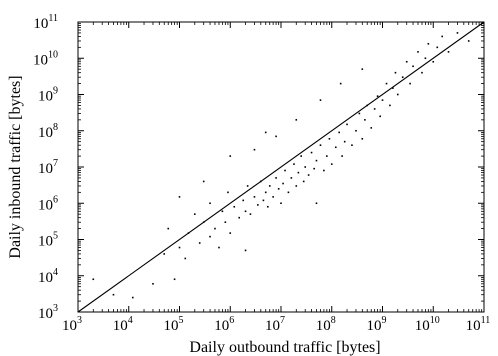 The image size is (498, 356). I want to click on y-tick-label: 10⁶, so click(48, 203).